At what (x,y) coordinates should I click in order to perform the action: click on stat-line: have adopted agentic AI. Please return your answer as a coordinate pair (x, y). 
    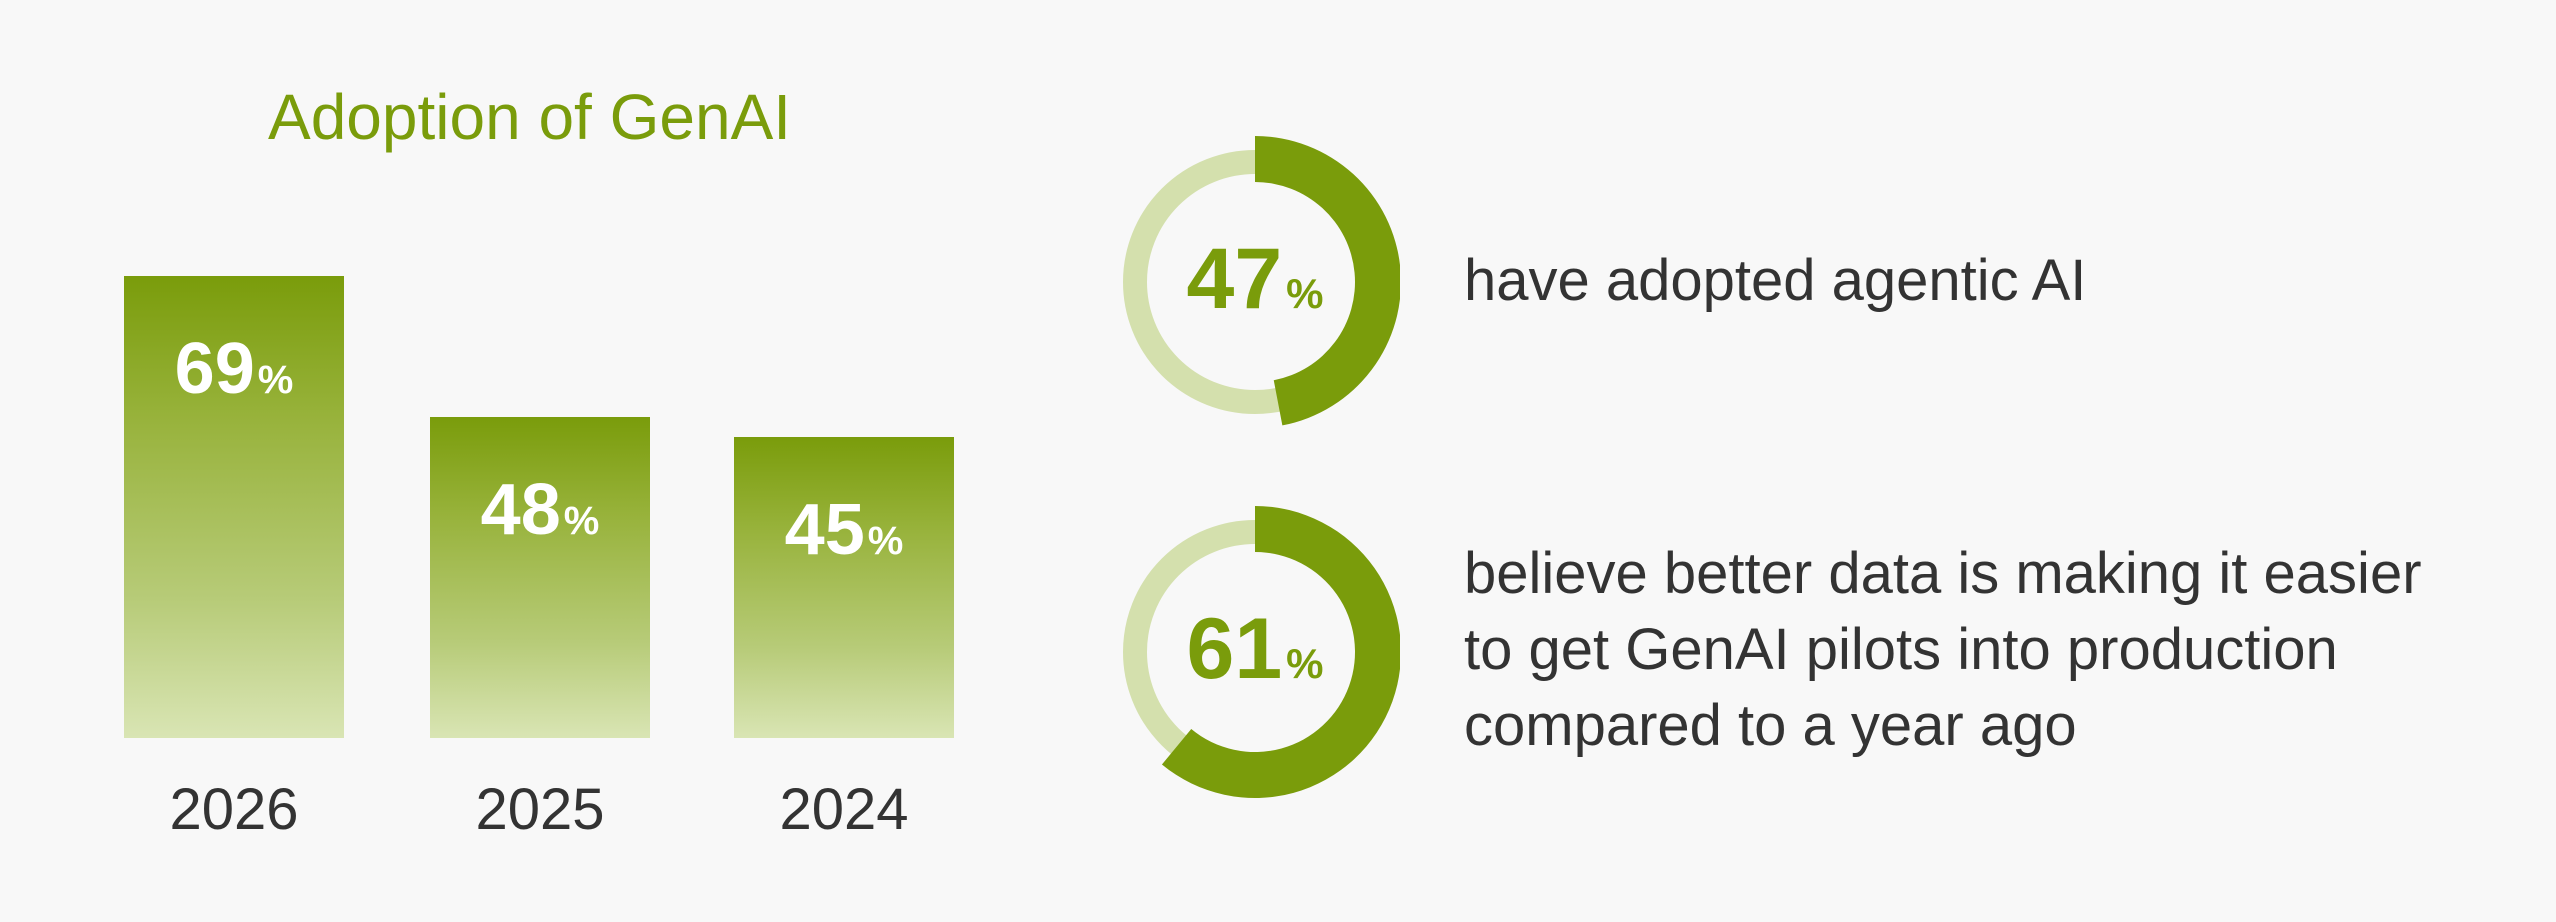
    Looking at the image, I should click on (1775, 280).